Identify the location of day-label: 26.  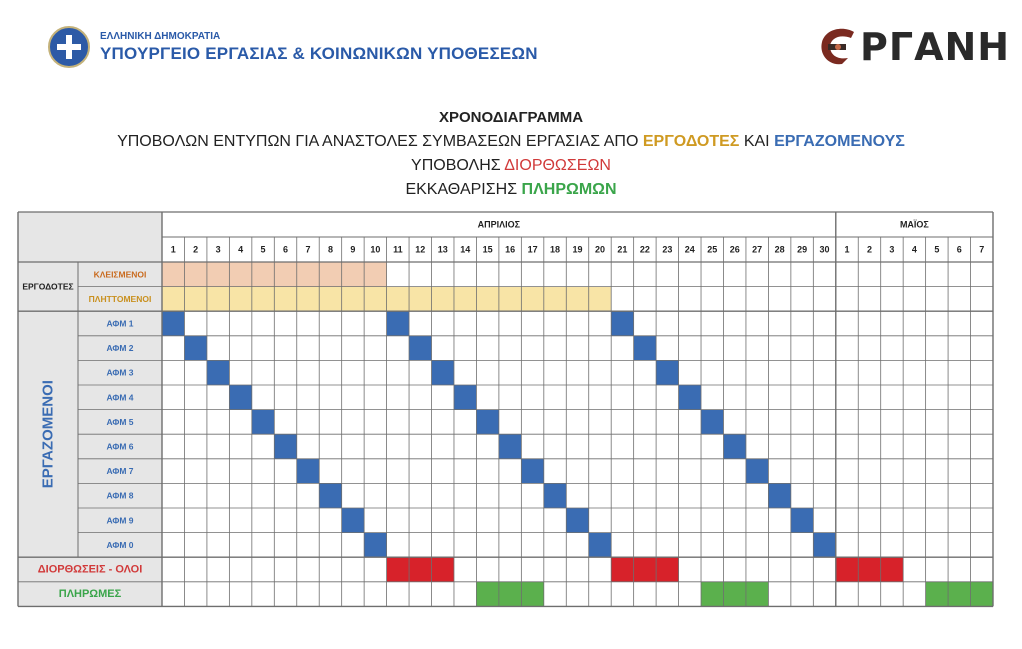
(735, 250).